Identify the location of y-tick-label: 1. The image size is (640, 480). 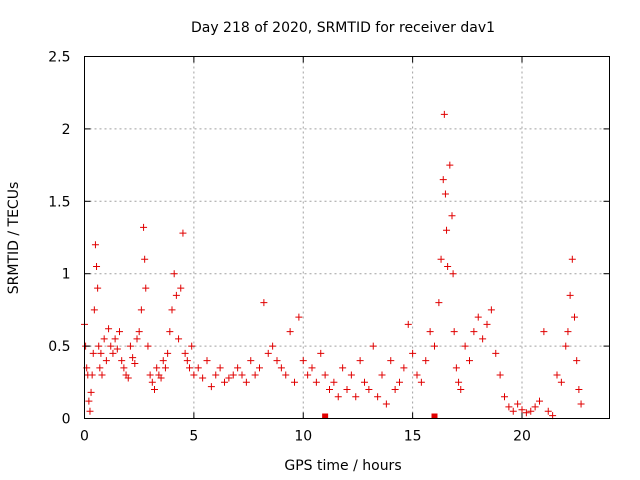
(66, 275).